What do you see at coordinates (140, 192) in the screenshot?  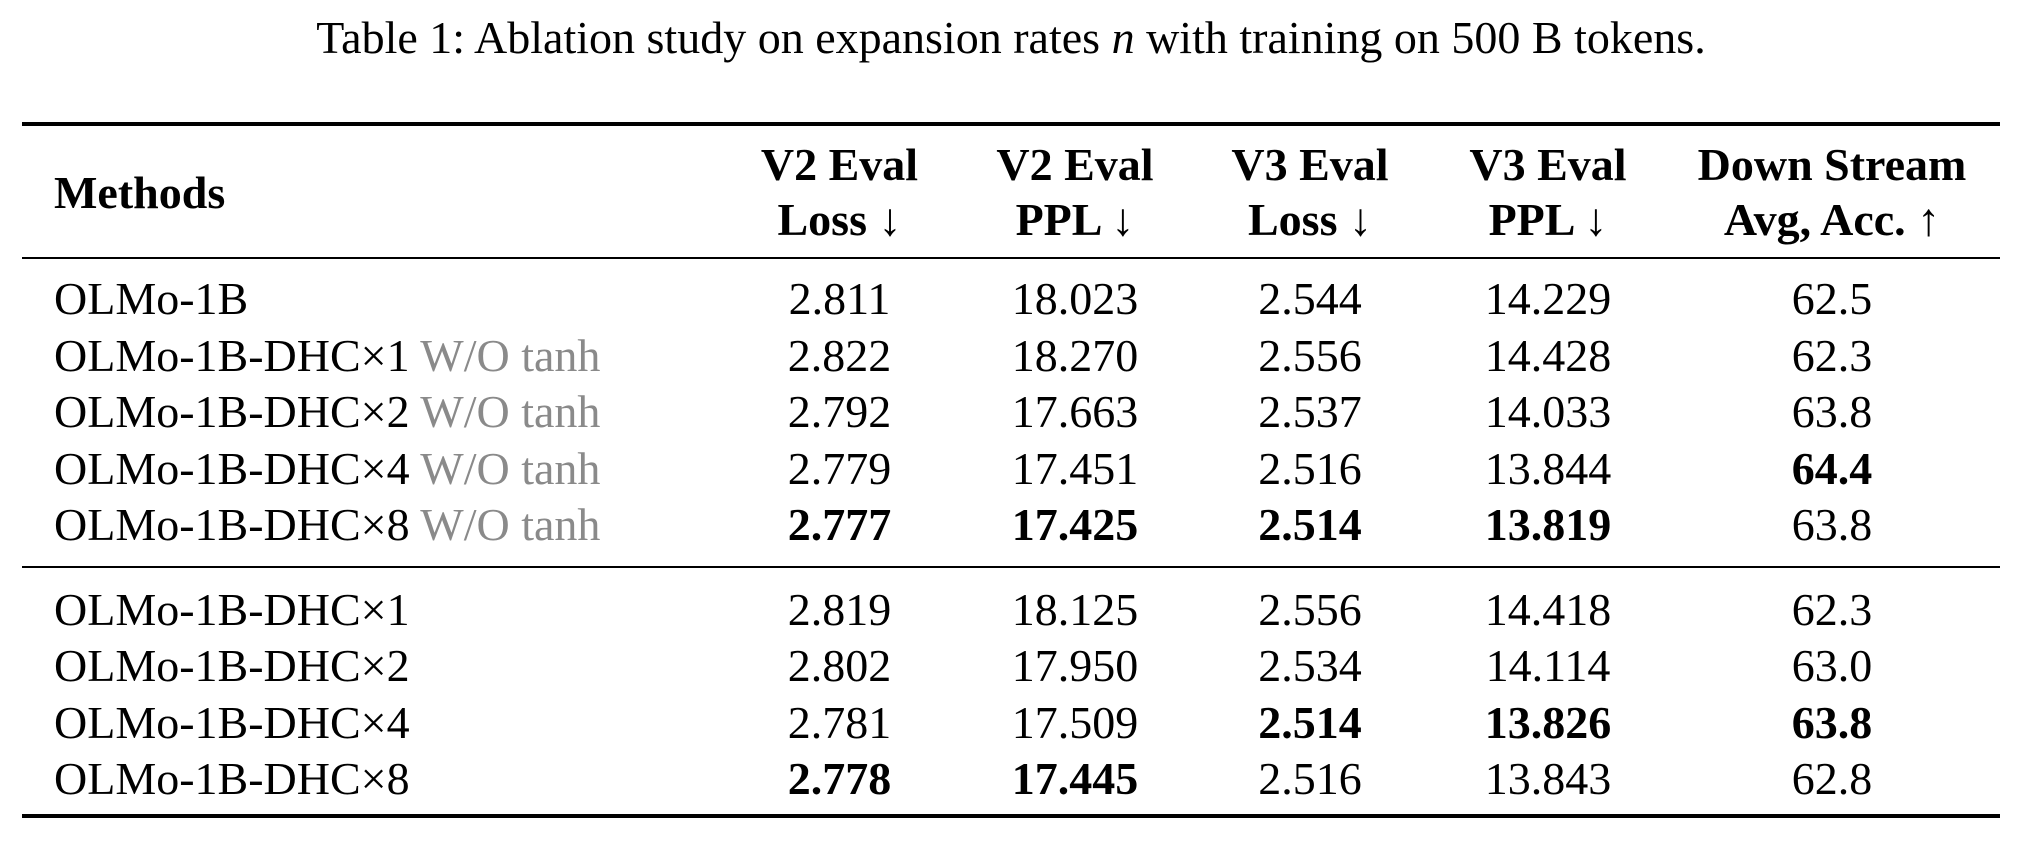 I see `column-header-methods: Methods` at bounding box center [140, 192].